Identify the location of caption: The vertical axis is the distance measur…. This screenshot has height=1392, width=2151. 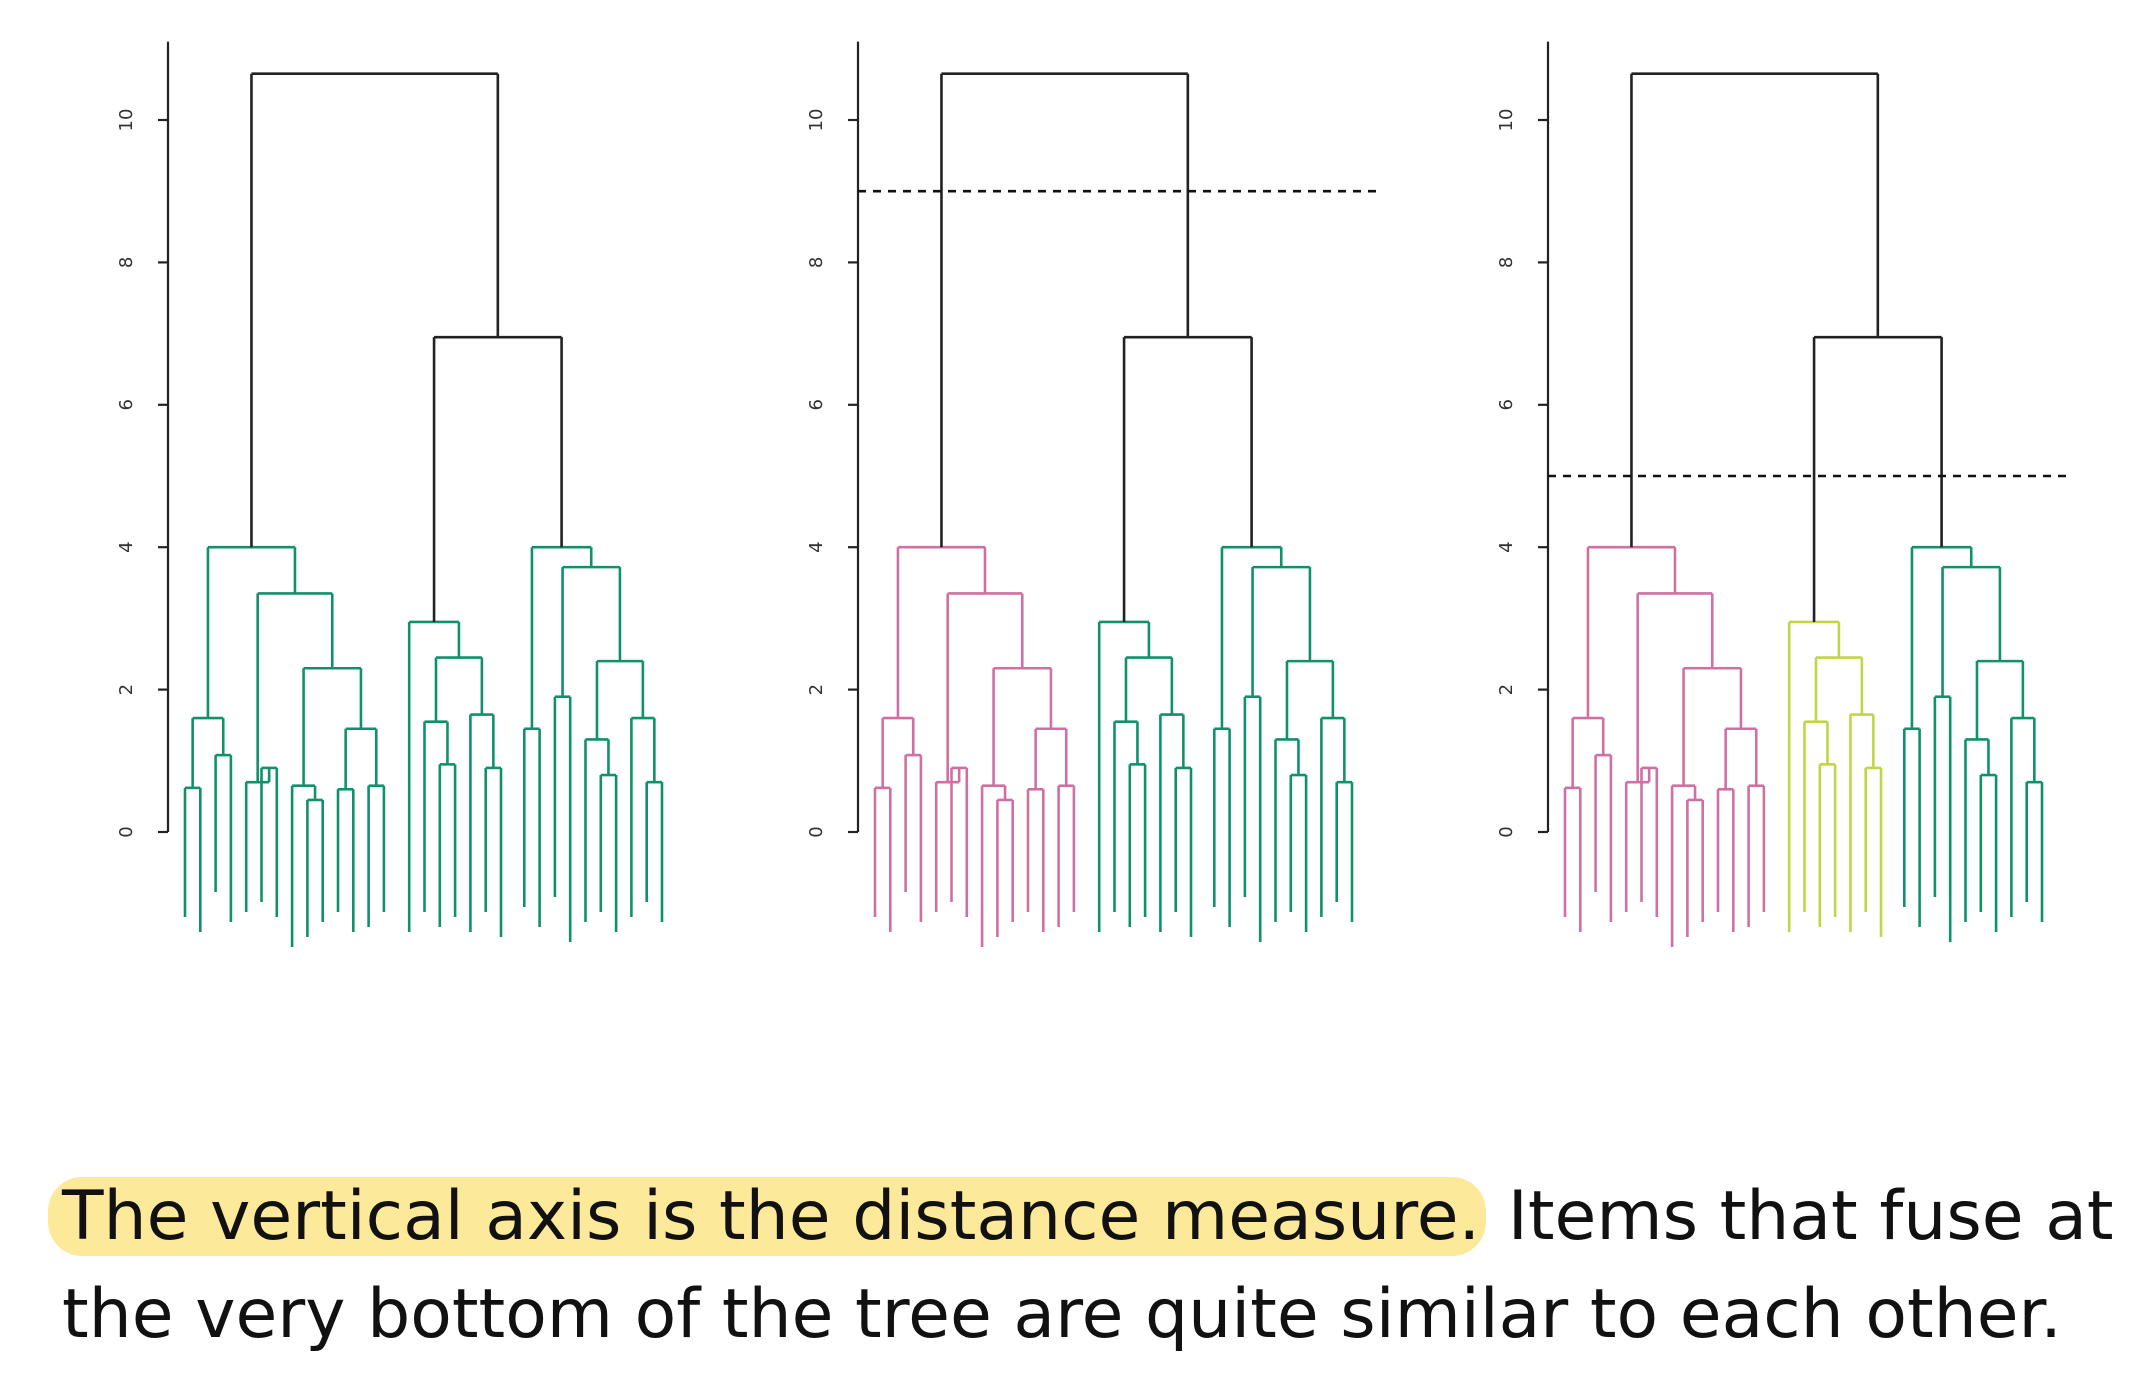
(1085, 1266).